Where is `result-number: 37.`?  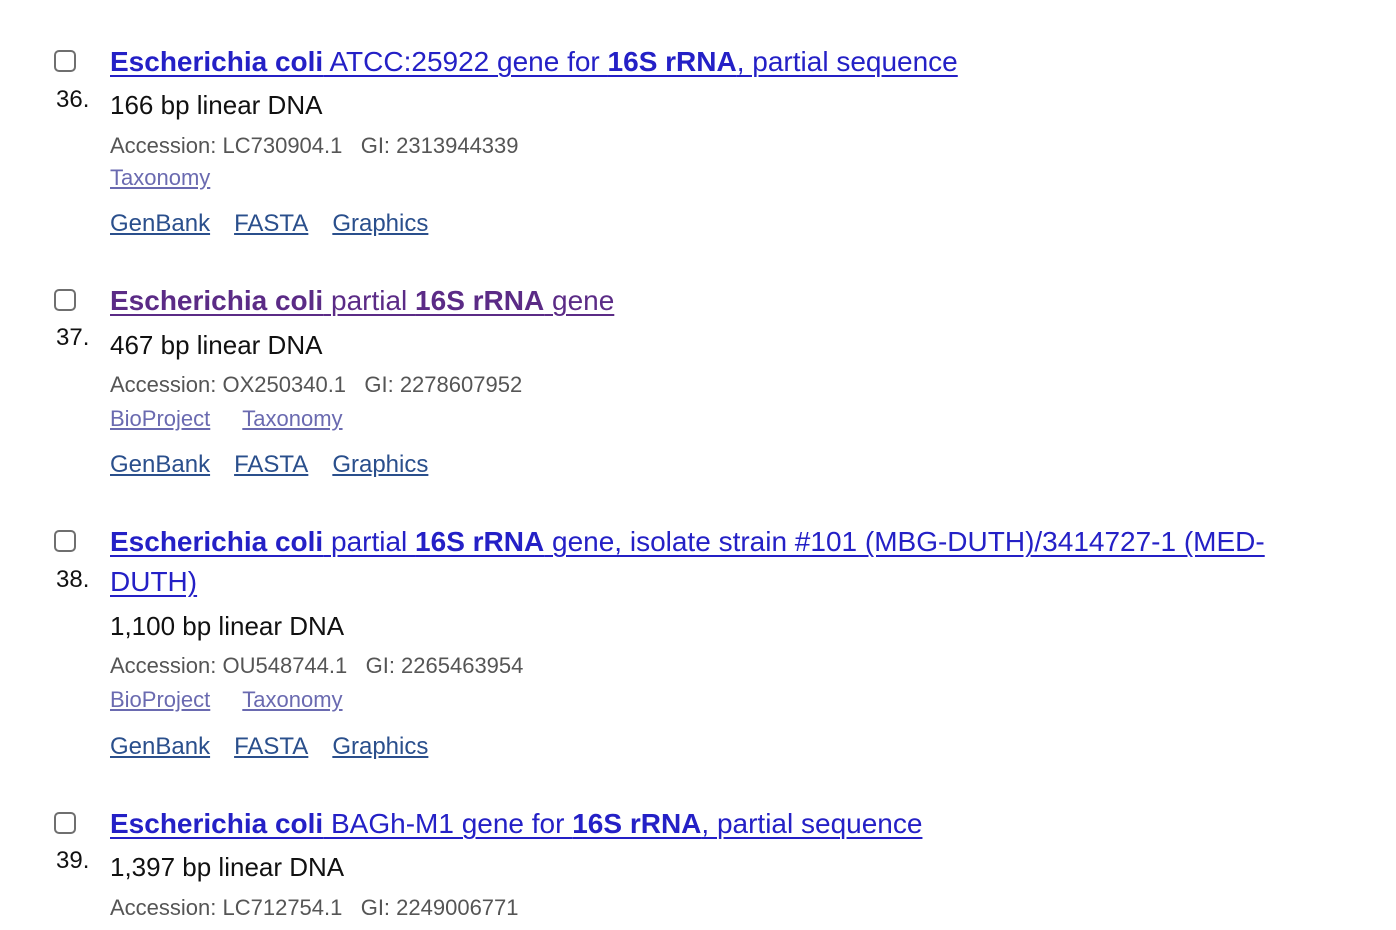 result-number: 37. is located at coordinates (73, 337).